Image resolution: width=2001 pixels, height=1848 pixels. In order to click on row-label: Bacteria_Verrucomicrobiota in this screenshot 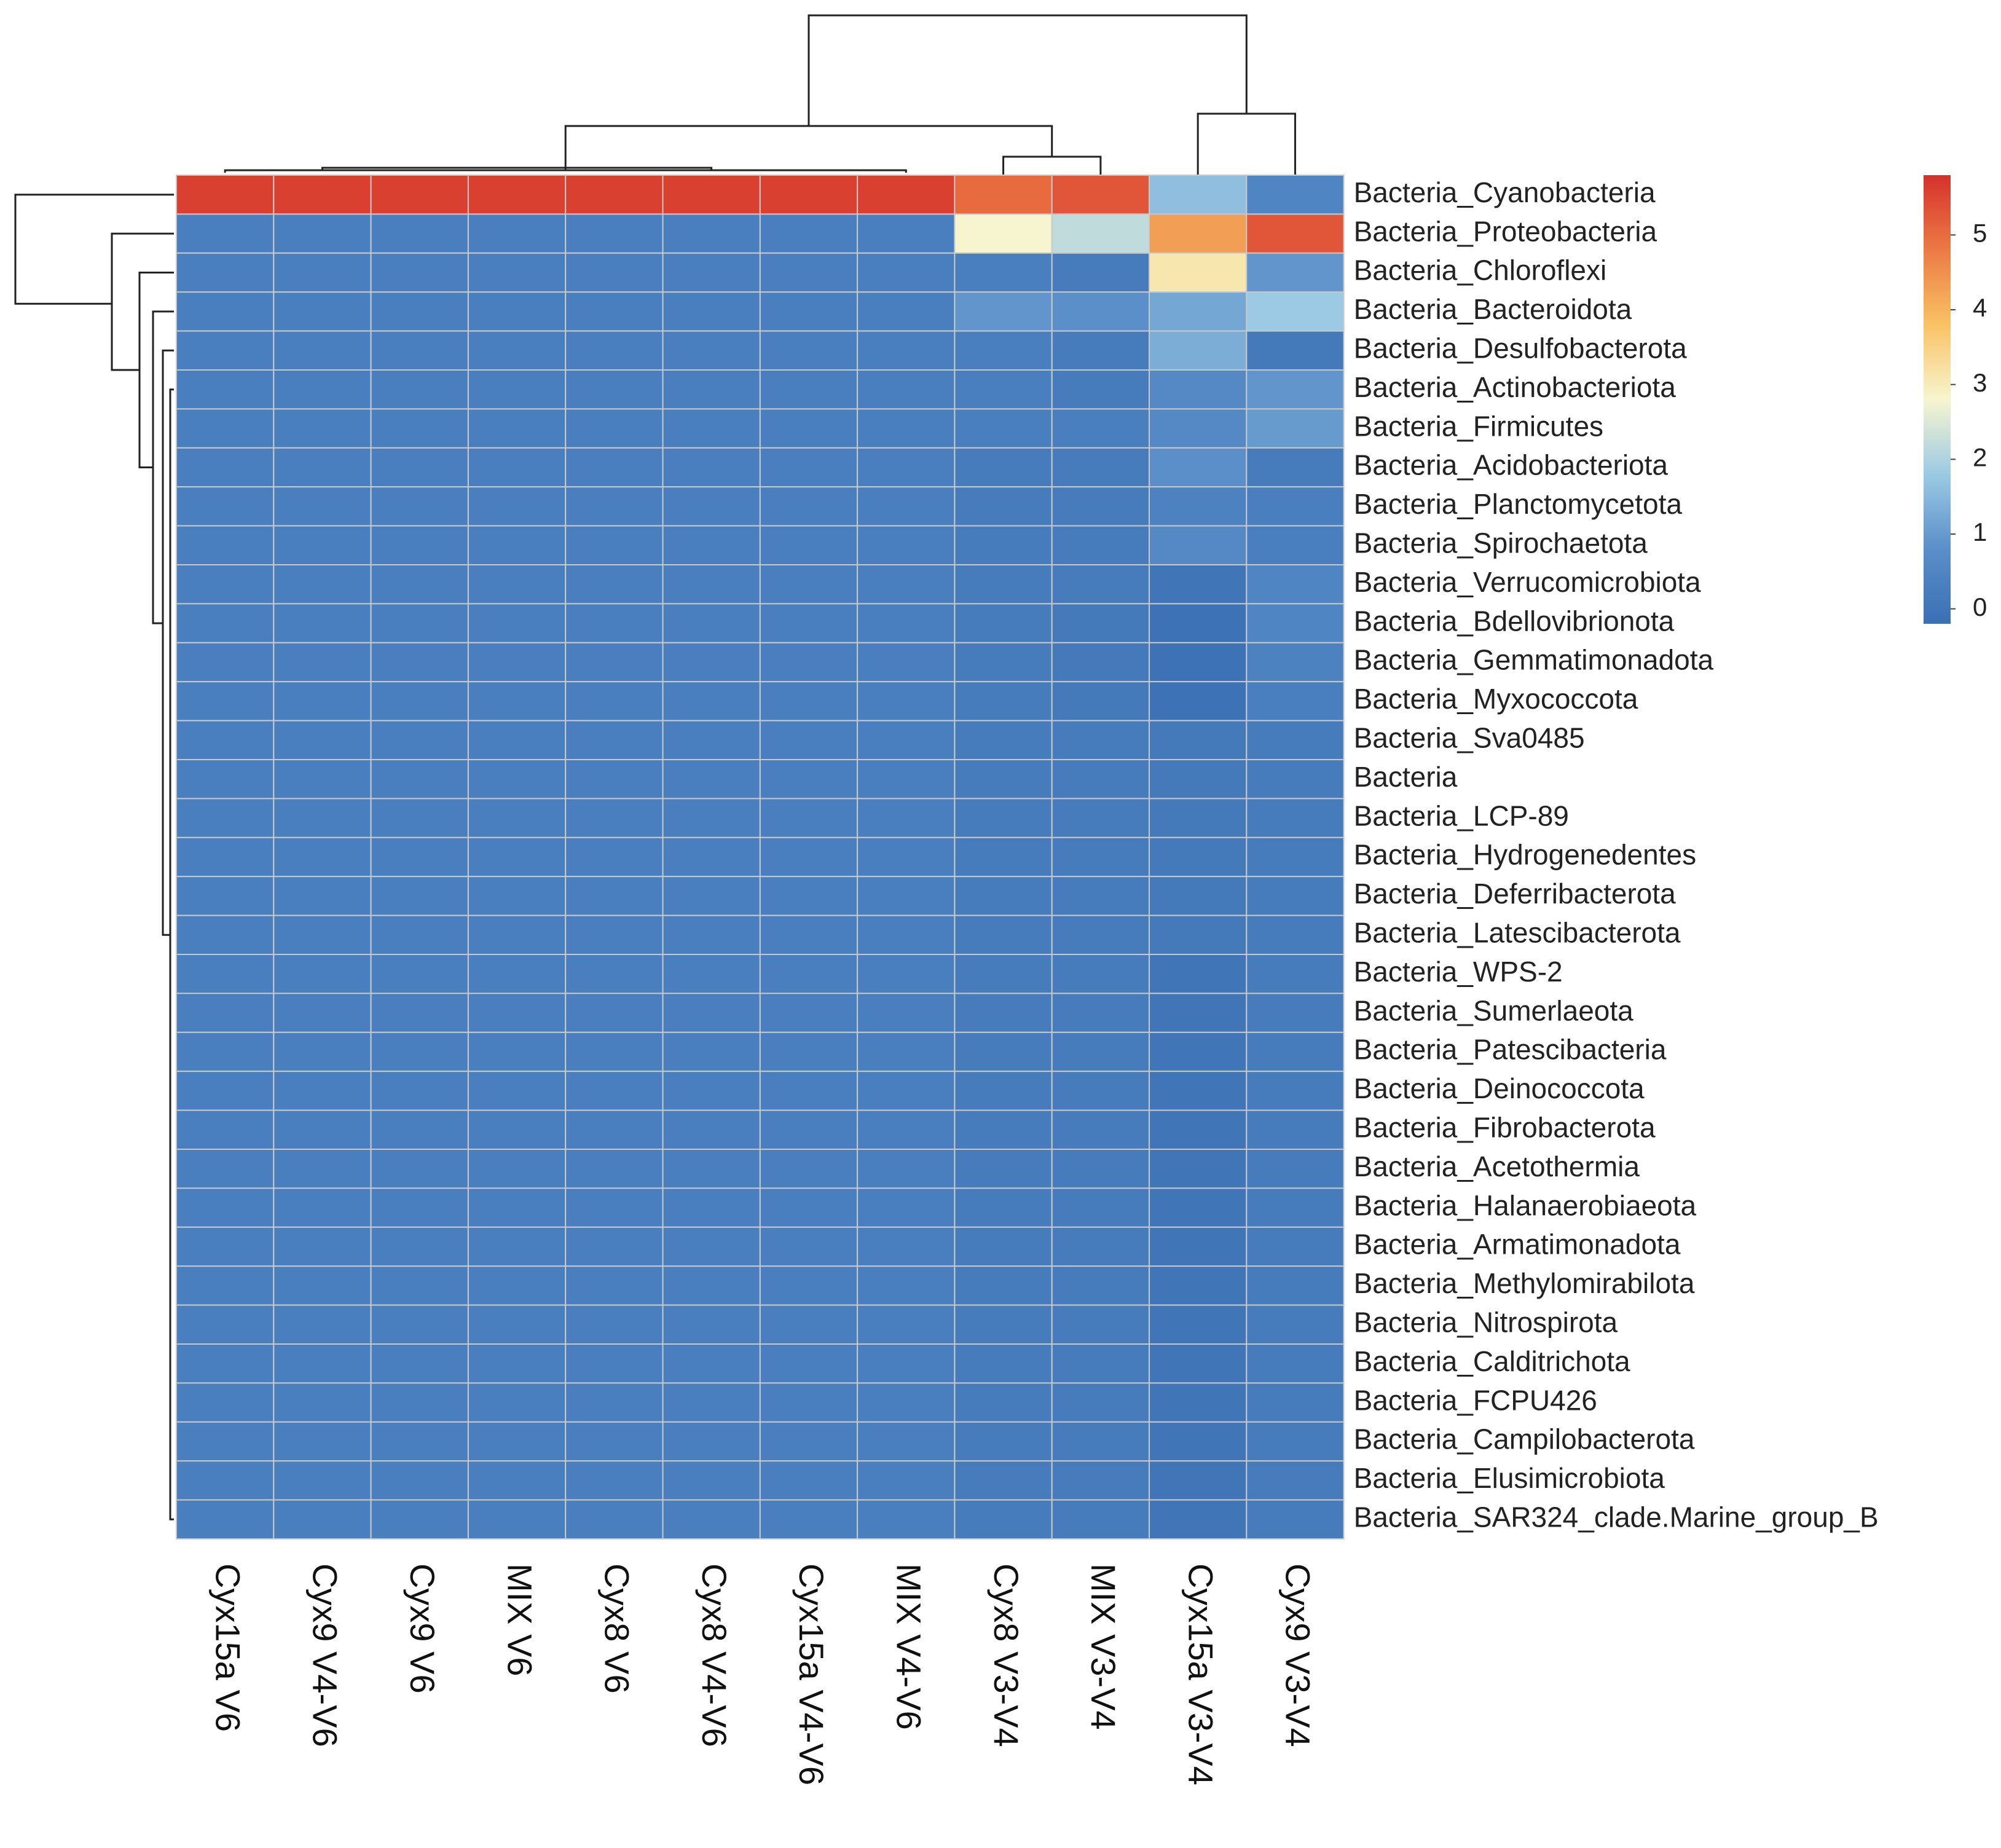, I will do `click(1527, 582)`.